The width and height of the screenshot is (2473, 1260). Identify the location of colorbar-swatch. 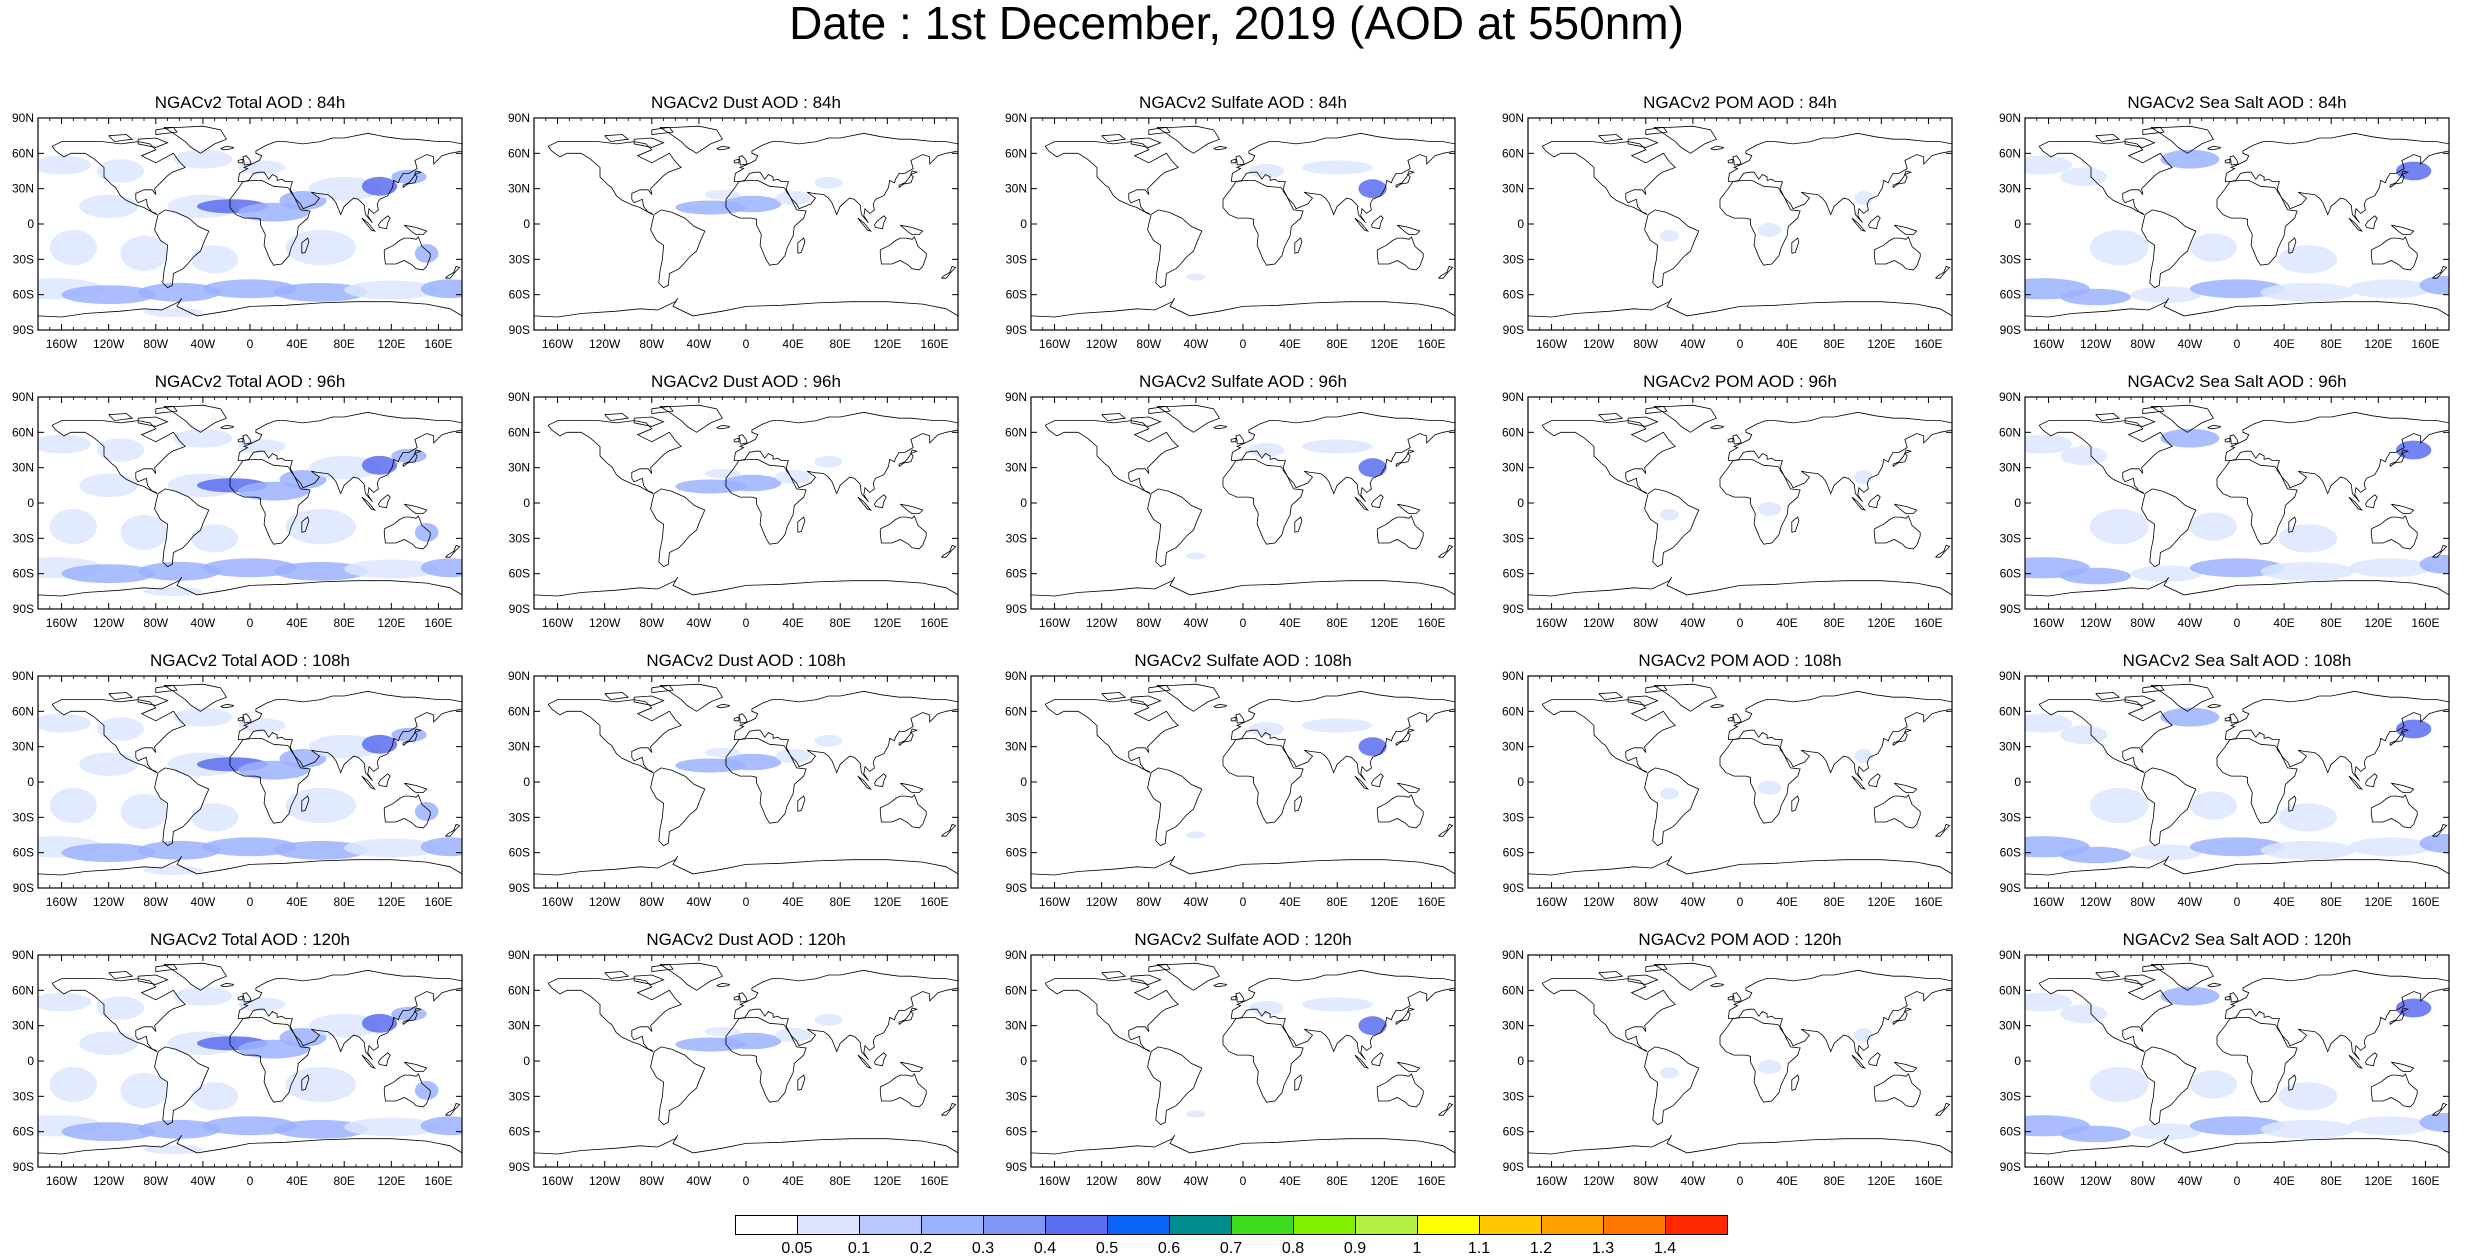
(828, 1225).